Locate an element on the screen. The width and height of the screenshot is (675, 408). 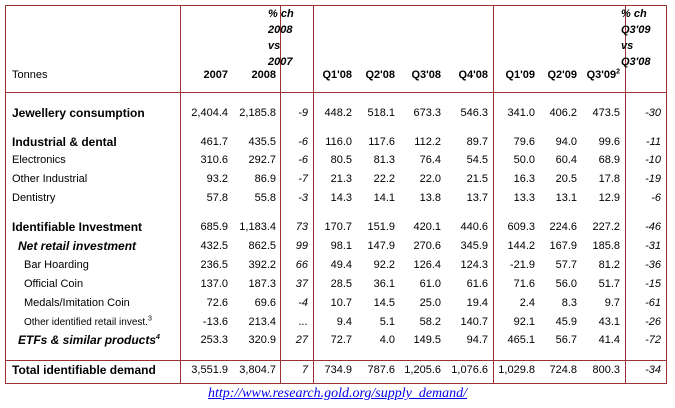
cell-value: 292.7 is located at coordinates (262, 160).